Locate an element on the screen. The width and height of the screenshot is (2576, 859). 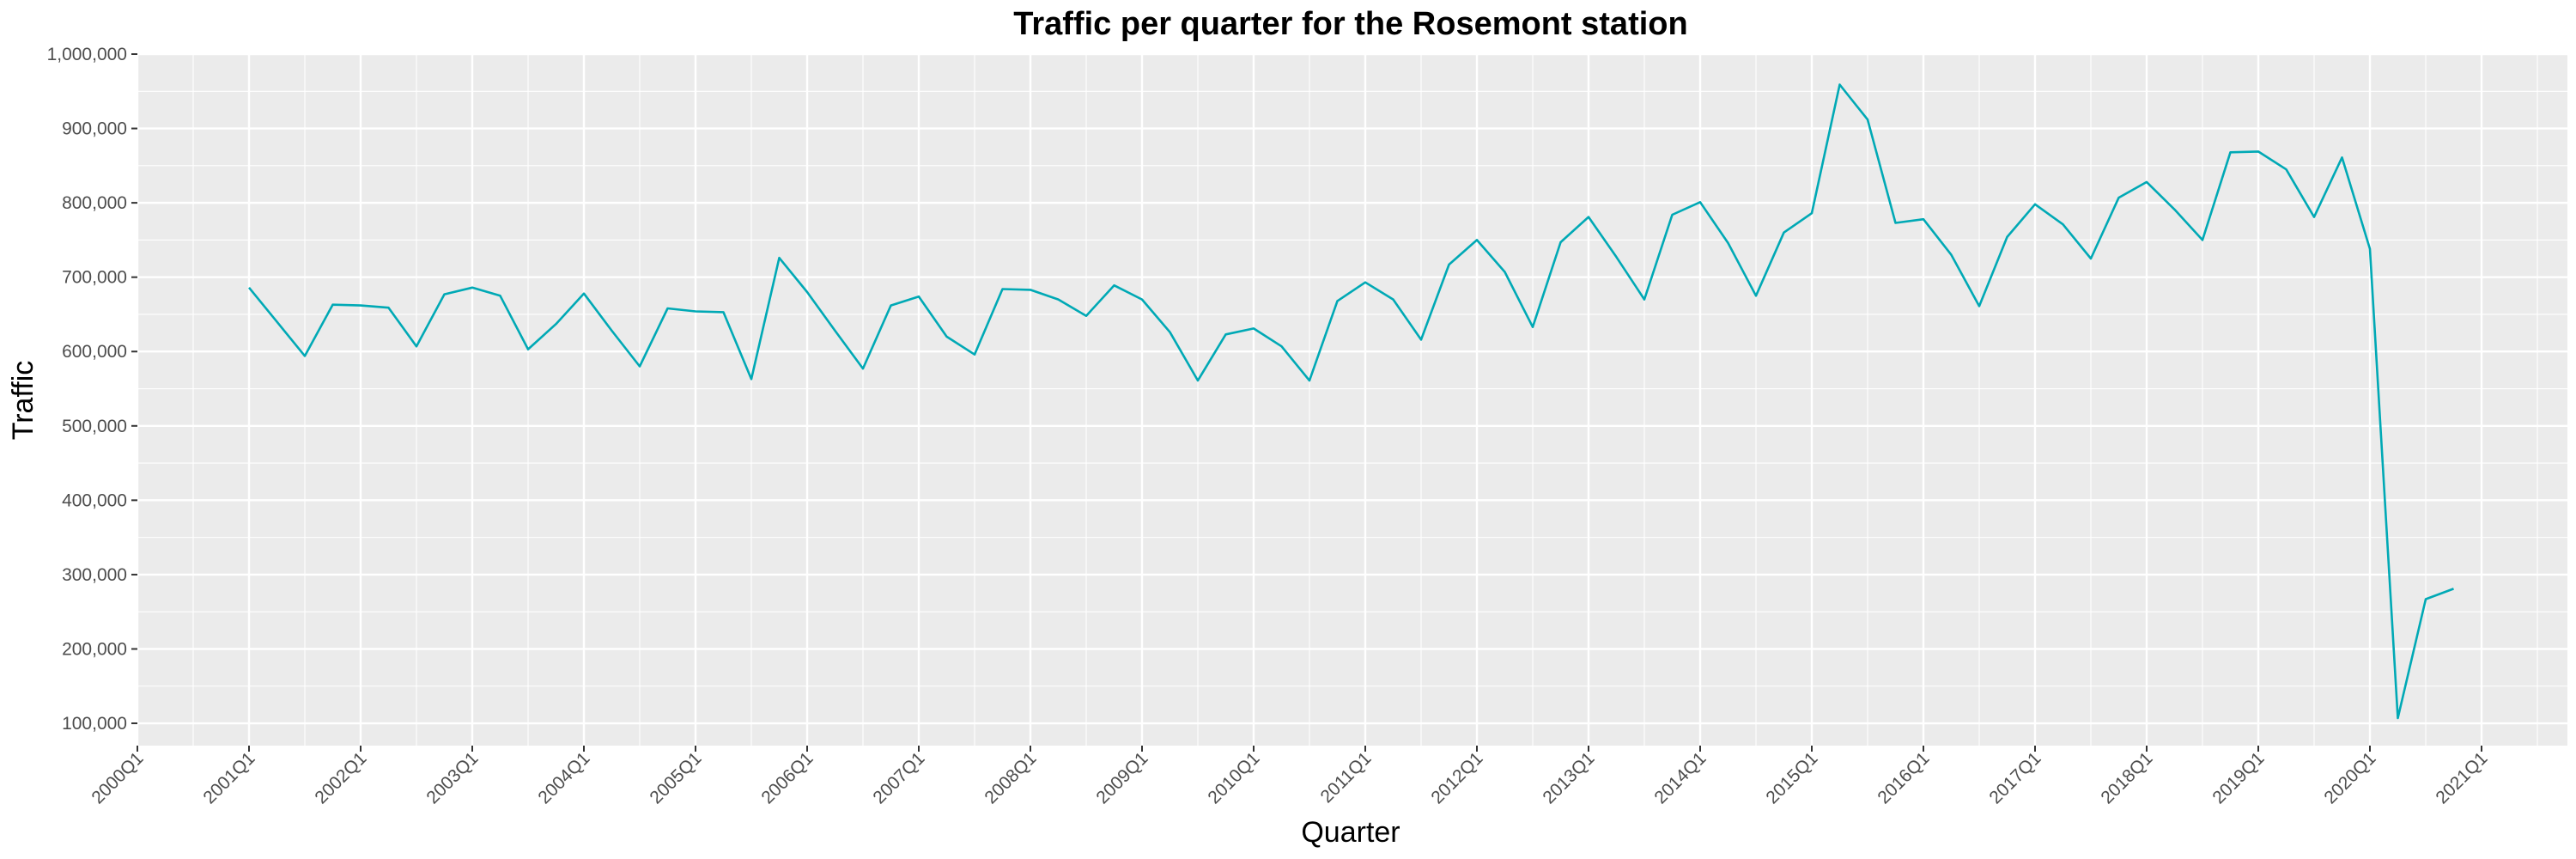
x-tick-label: 2019Q1 is located at coordinates (2238, 778).